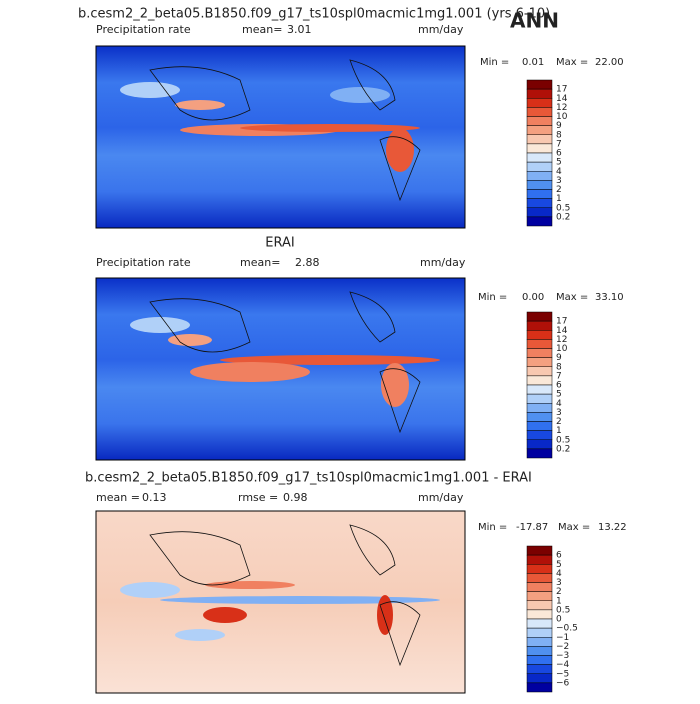 This screenshot has height=704, width=700. Describe the element at coordinates (559, 144) in the screenshot. I see `colorbar-label: 7` at that location.